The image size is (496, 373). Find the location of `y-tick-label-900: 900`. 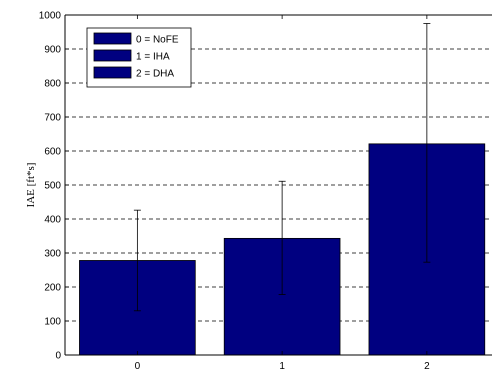

y-tick-label-900: 900 is located at coordinates (52, 50).